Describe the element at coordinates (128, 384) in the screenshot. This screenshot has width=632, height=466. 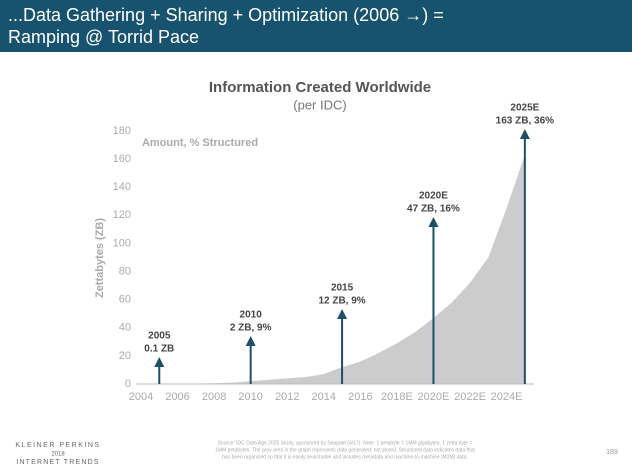
I see `y-tick-label: 0` at that location.